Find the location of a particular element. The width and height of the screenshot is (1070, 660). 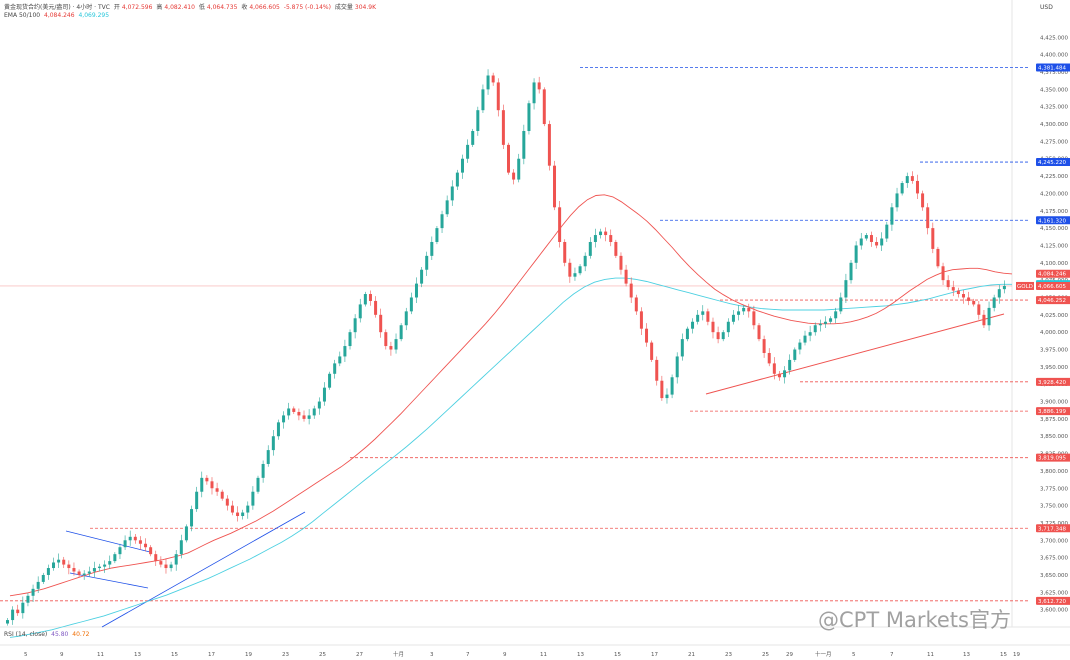

y-tick-label: 3,725.000 is located at coordinates (1054, 524).